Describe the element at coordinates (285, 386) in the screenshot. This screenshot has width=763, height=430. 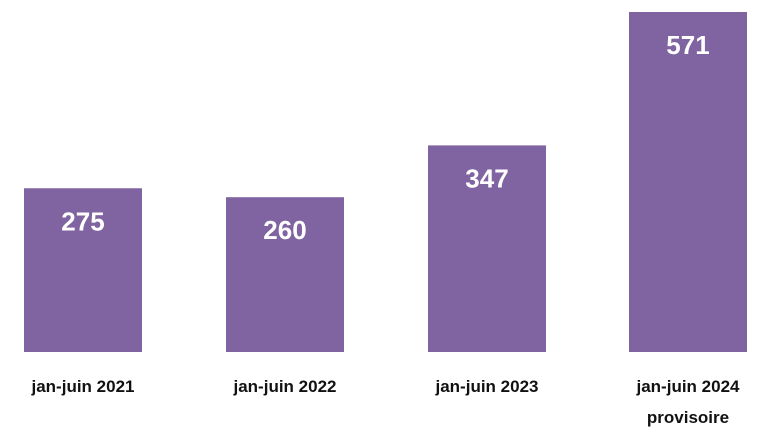
I see `category-label-1: jan-juin 2022` at that location.